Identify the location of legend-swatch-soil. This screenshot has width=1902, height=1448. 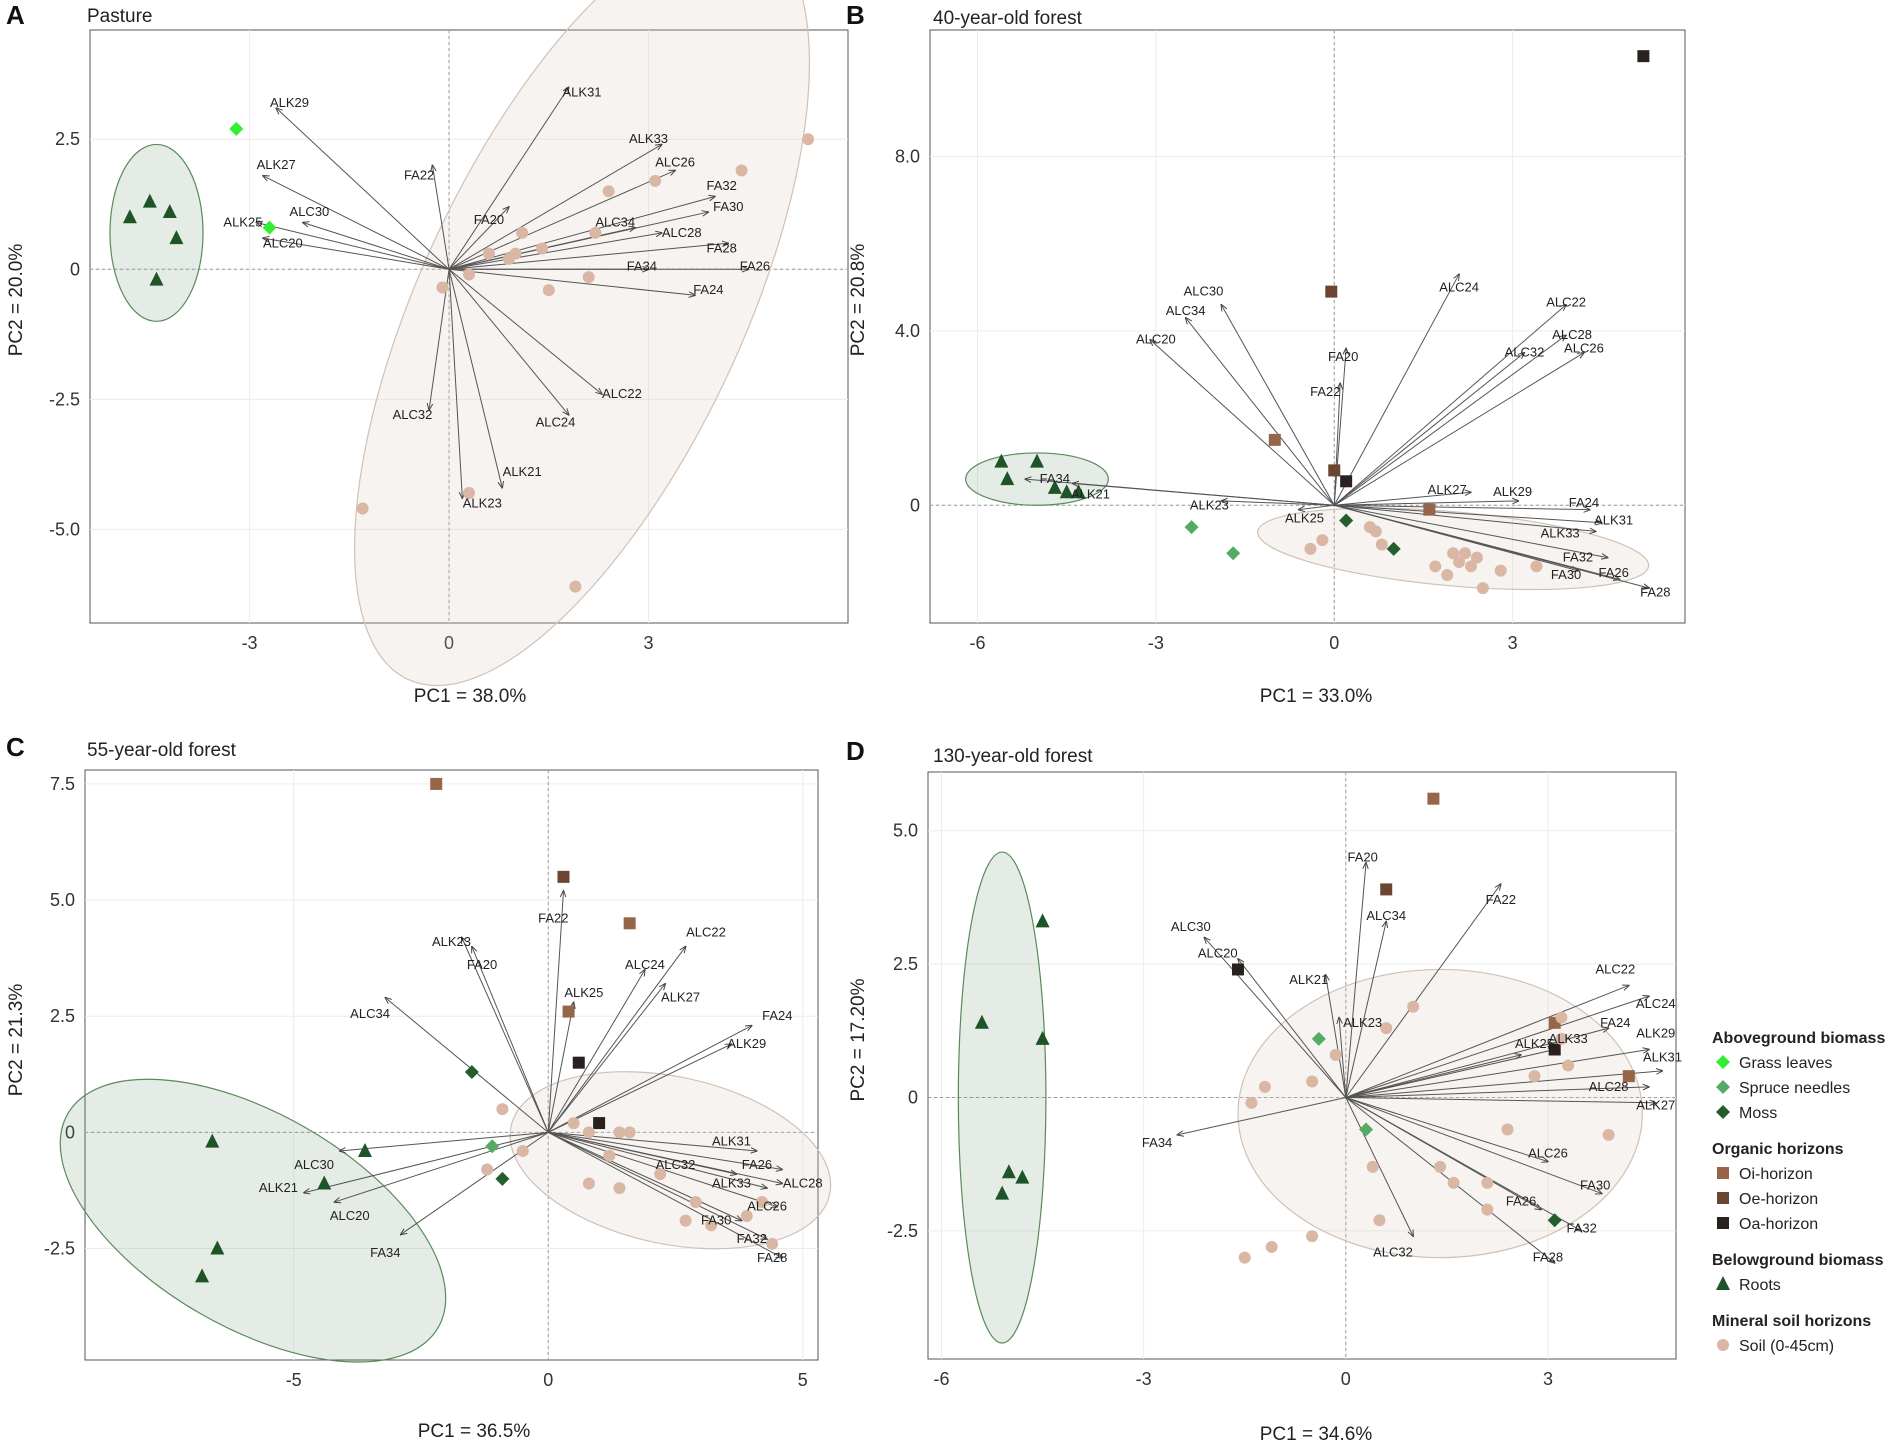
(1723, 1345).